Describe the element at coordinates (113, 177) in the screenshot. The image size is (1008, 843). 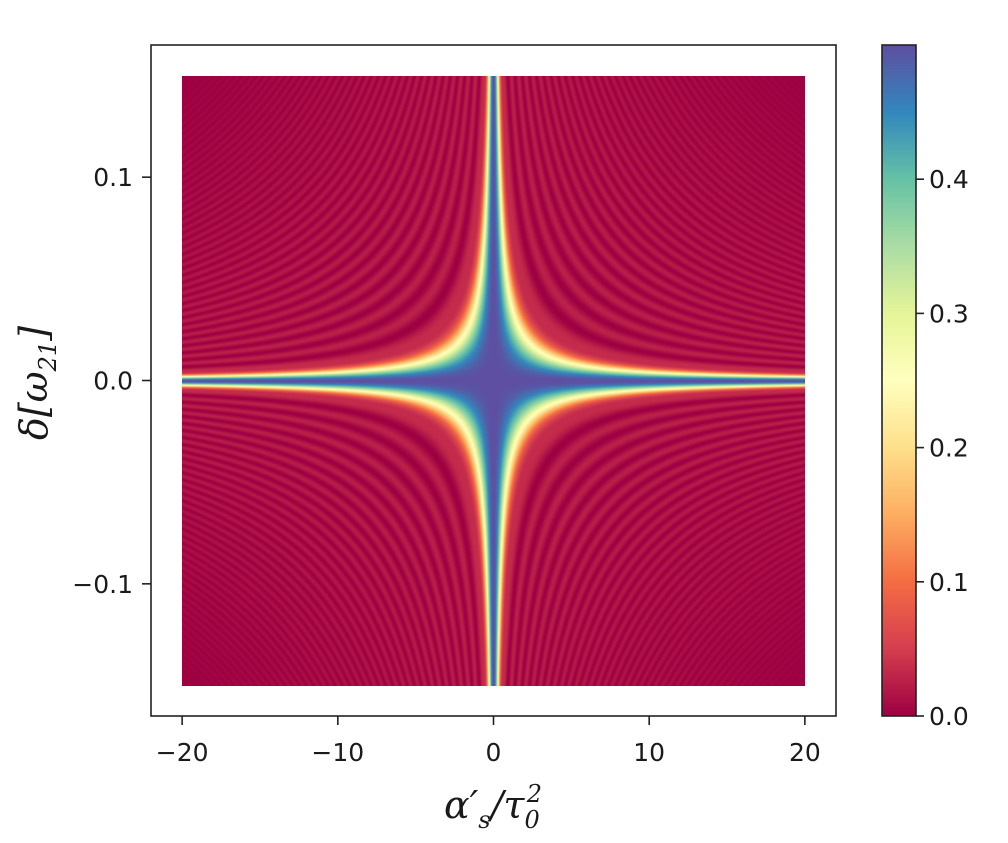
I see `y-tick-label: 0.1` at that location.